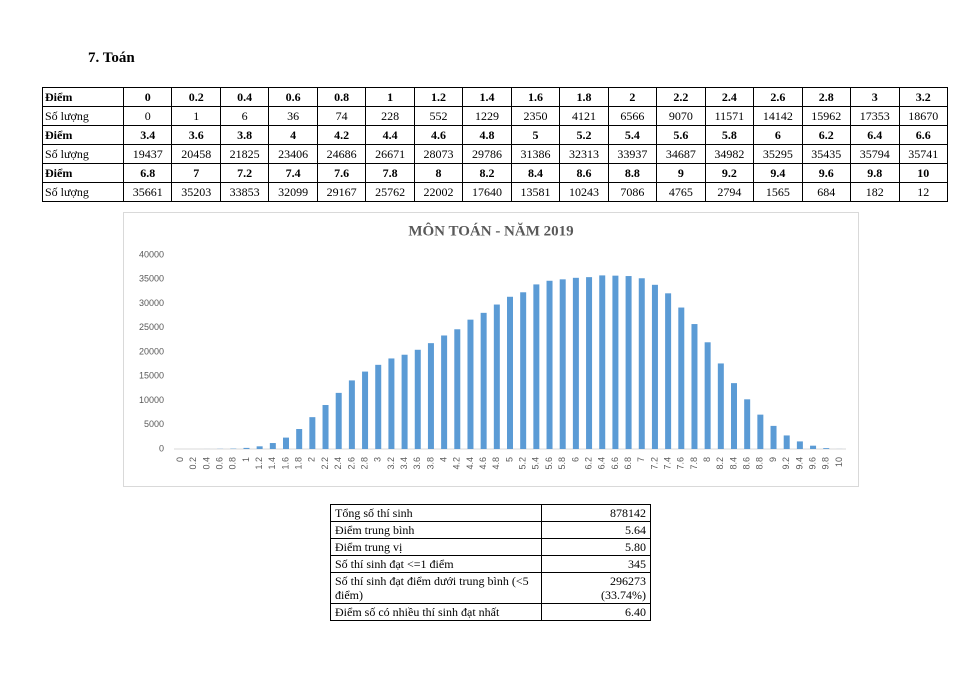 This screenshot has width=980, height=692. What do you see at coordinates (293, 154) in the screenshot?
I see `count-cell: 23406` at bounding box center [293, 154].